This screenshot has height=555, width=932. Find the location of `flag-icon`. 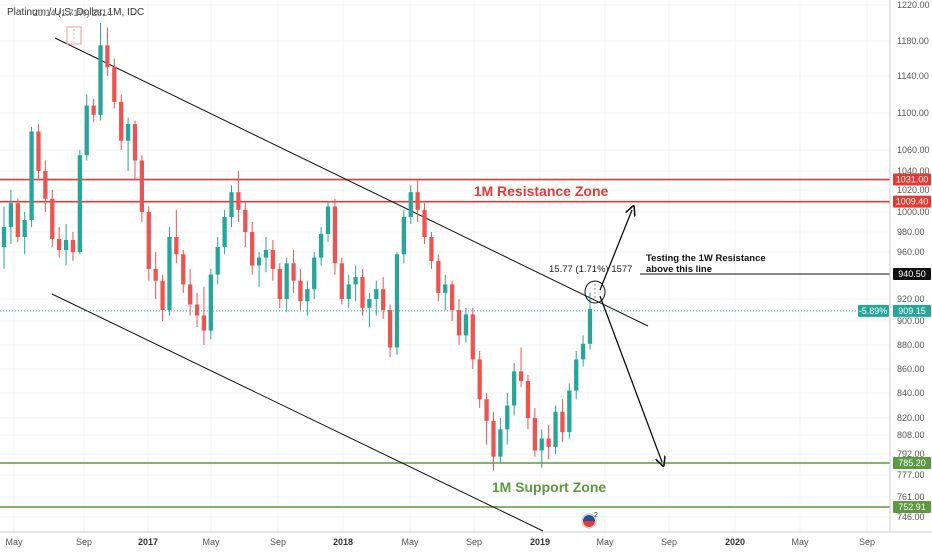

flag-icon is located at coordinates (589, 518).